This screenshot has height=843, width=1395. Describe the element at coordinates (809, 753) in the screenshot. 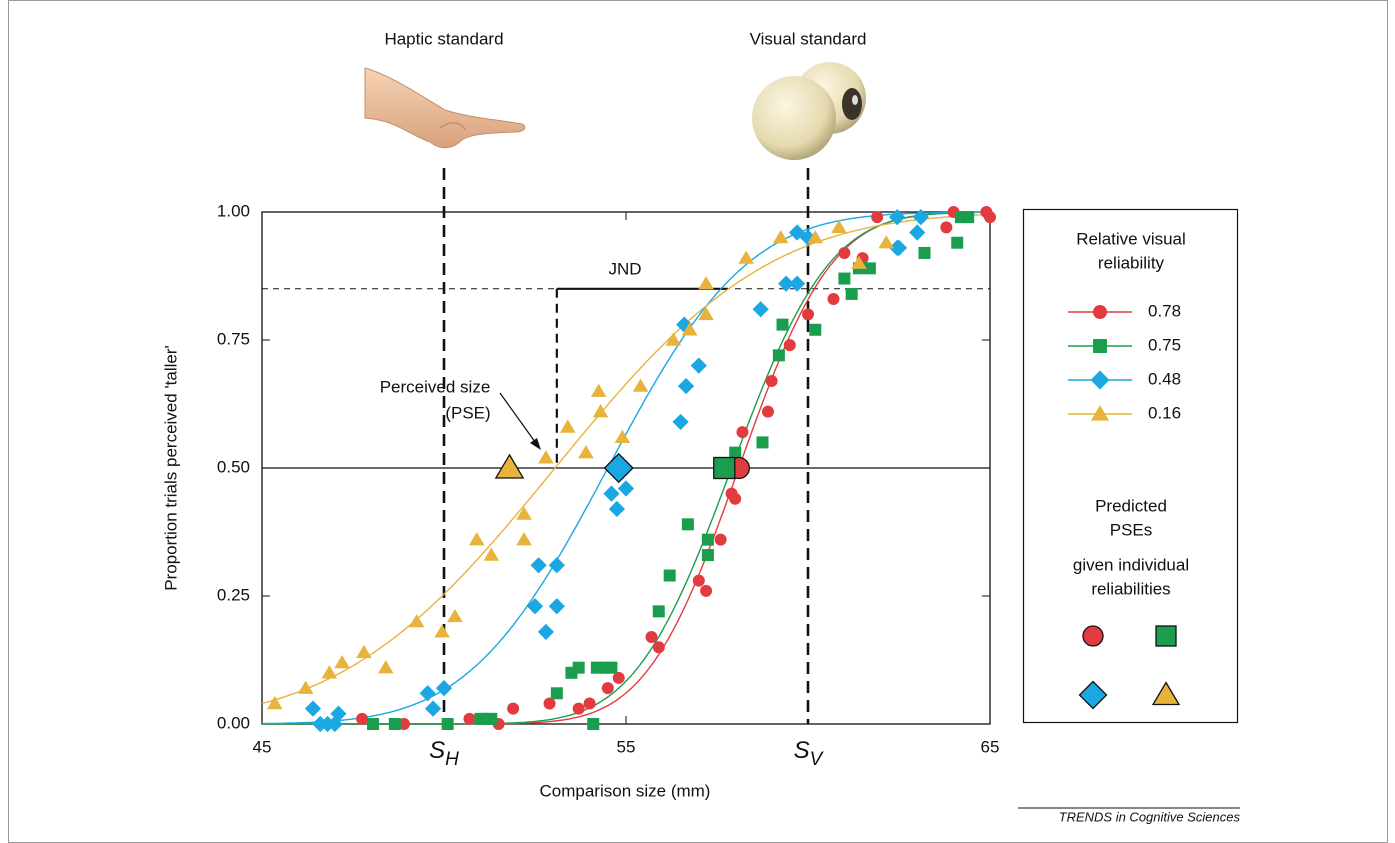

I see `standard-symbol: SV` at that location.